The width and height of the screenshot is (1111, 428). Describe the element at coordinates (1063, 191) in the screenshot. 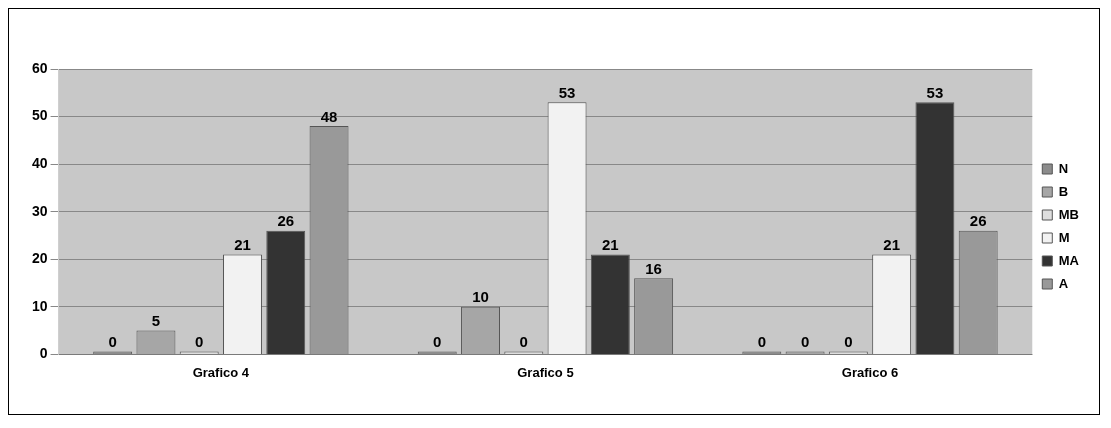

I see `legend-label: B` at that location.